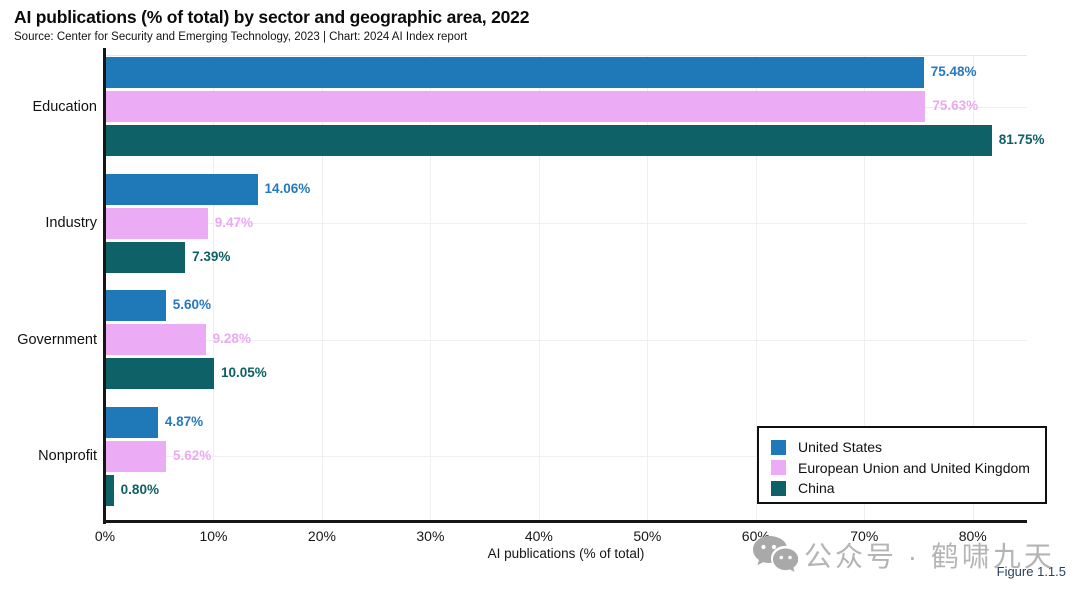  I want to click on bar-china-industry, so click(145, 257).